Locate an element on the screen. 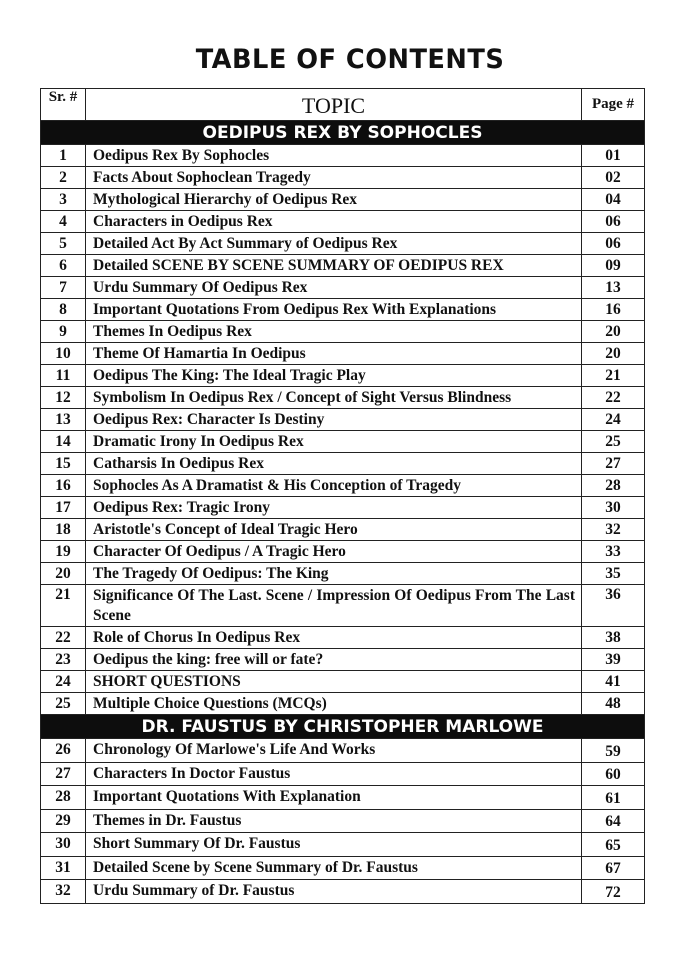 This screenshot has width=700, height=953. topic-title: Important Quotations With Explanation is located at coordinates (333, 797).